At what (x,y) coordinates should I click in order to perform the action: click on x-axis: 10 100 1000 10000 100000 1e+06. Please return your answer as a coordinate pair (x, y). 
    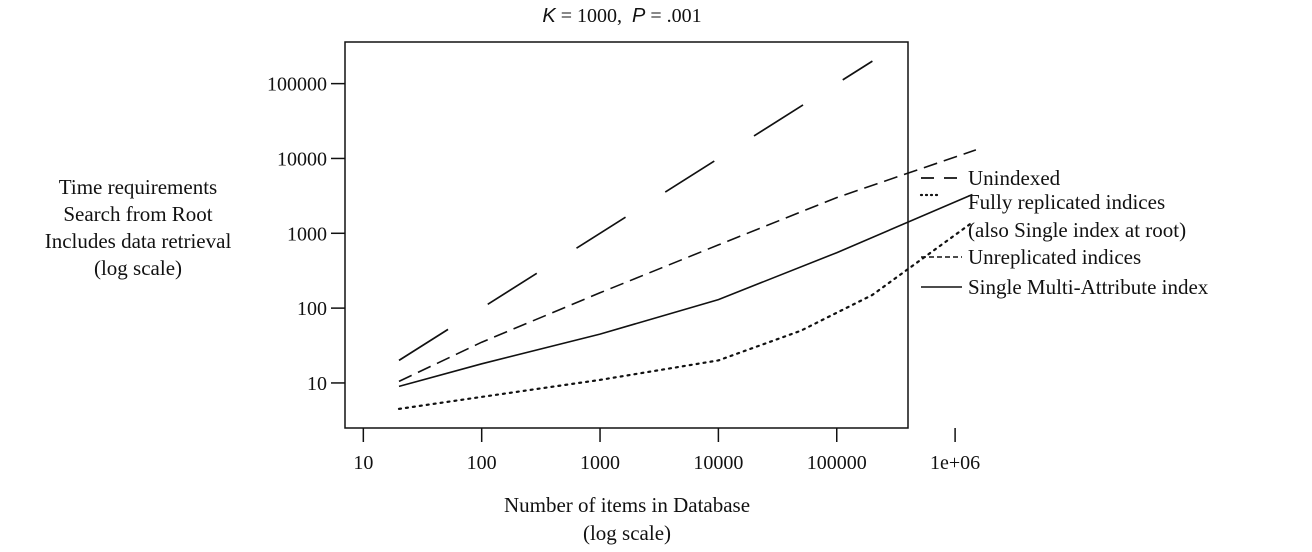
    Looking at the image, I should click on (666, 451).